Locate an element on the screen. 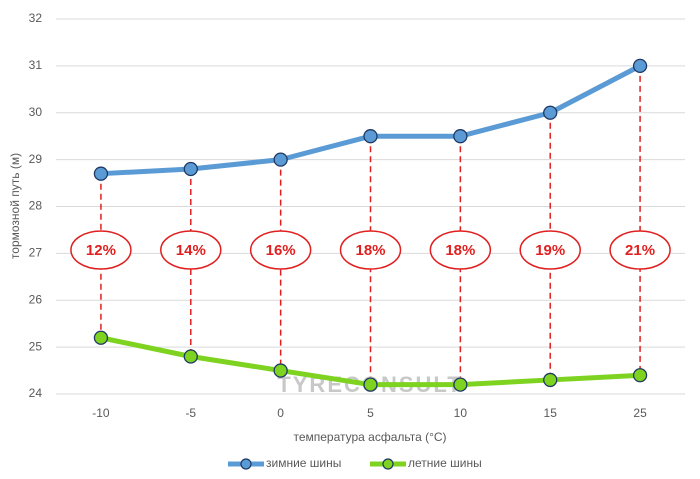 The width and height of the screenshot is (700, 479). annotation: 19% is located at coordinates (550, 250).